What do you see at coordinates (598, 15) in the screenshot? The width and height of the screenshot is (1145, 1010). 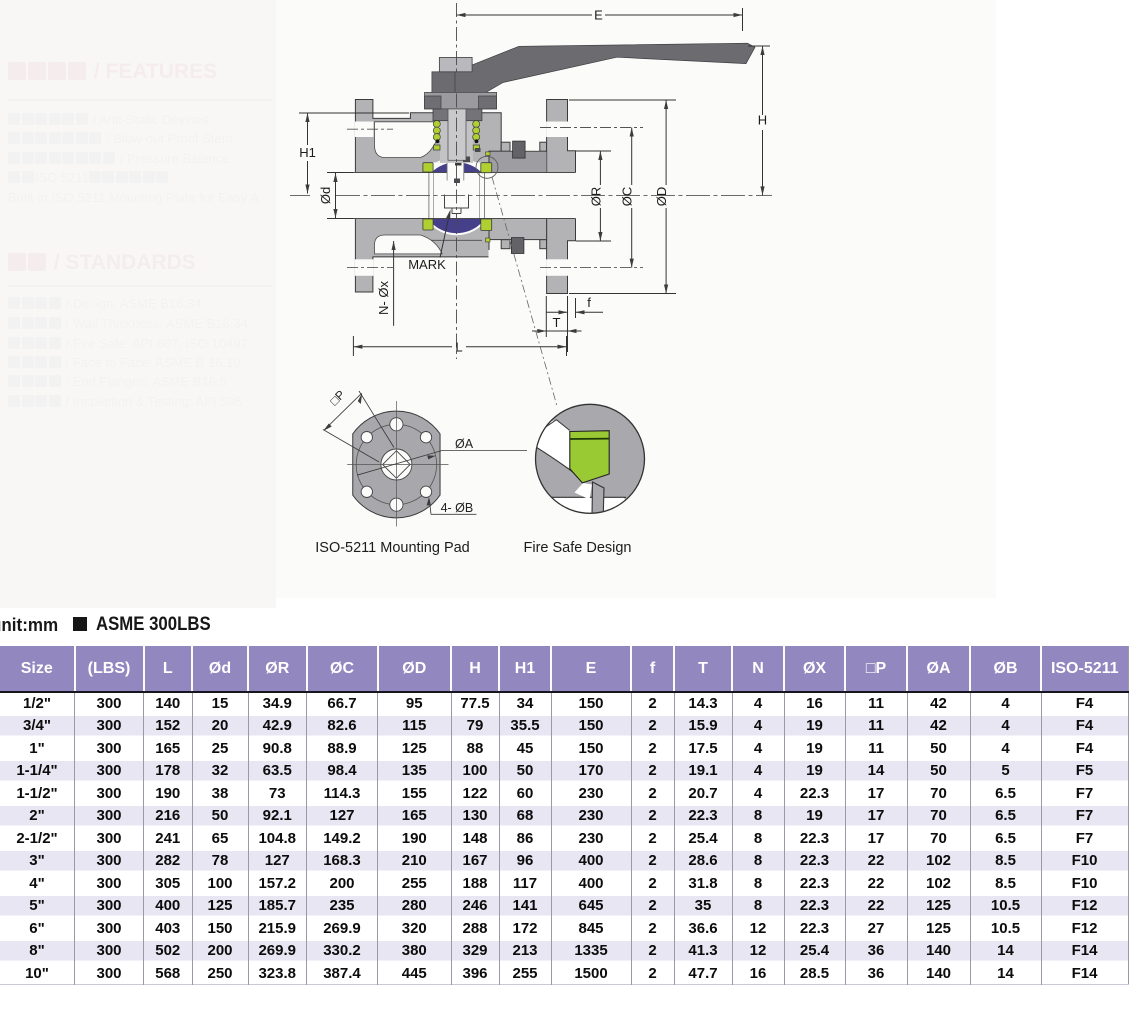 I see `svg-text: E` at bounding box center [598, 15].